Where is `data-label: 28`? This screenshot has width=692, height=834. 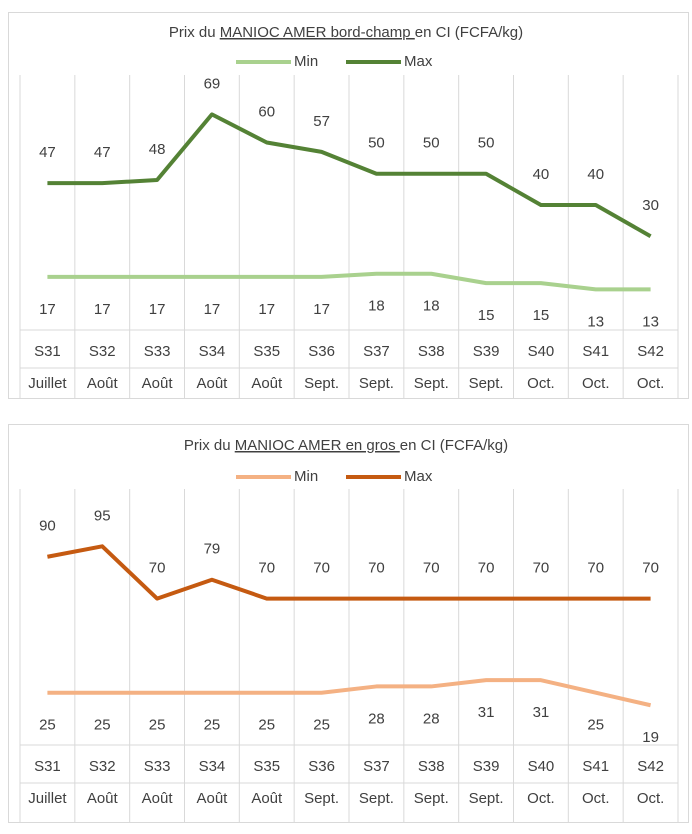
data-label: 28 is located at coordinates (431, 718).